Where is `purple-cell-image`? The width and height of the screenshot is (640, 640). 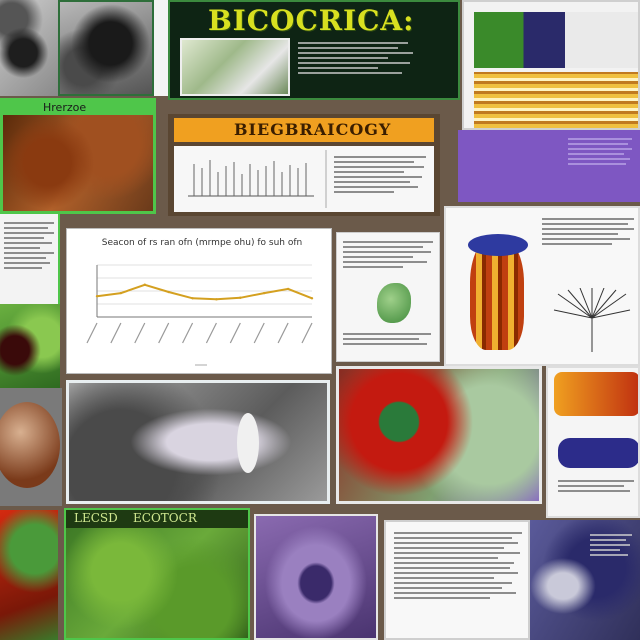
purple-cell-image is located at coordinates (316, 577).